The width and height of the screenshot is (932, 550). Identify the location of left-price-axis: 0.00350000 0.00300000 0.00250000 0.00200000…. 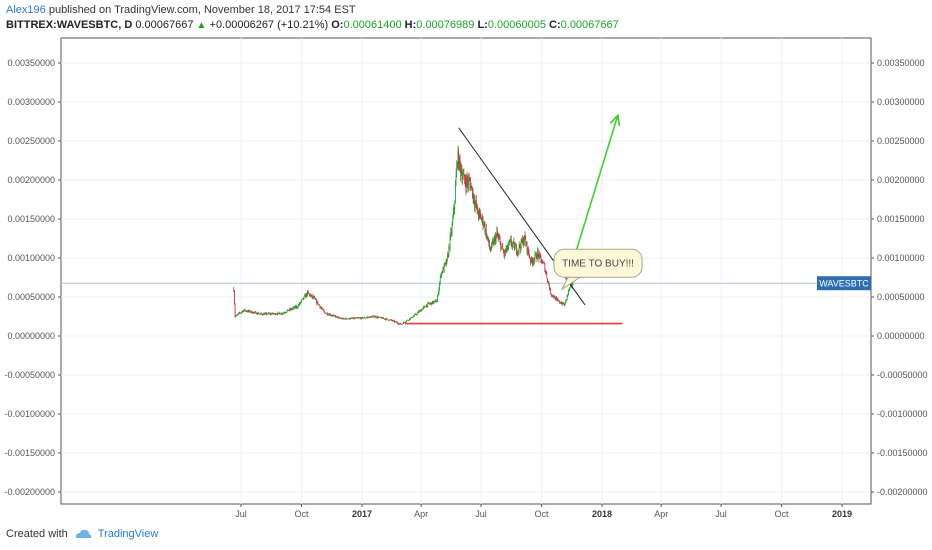
(32, 277).